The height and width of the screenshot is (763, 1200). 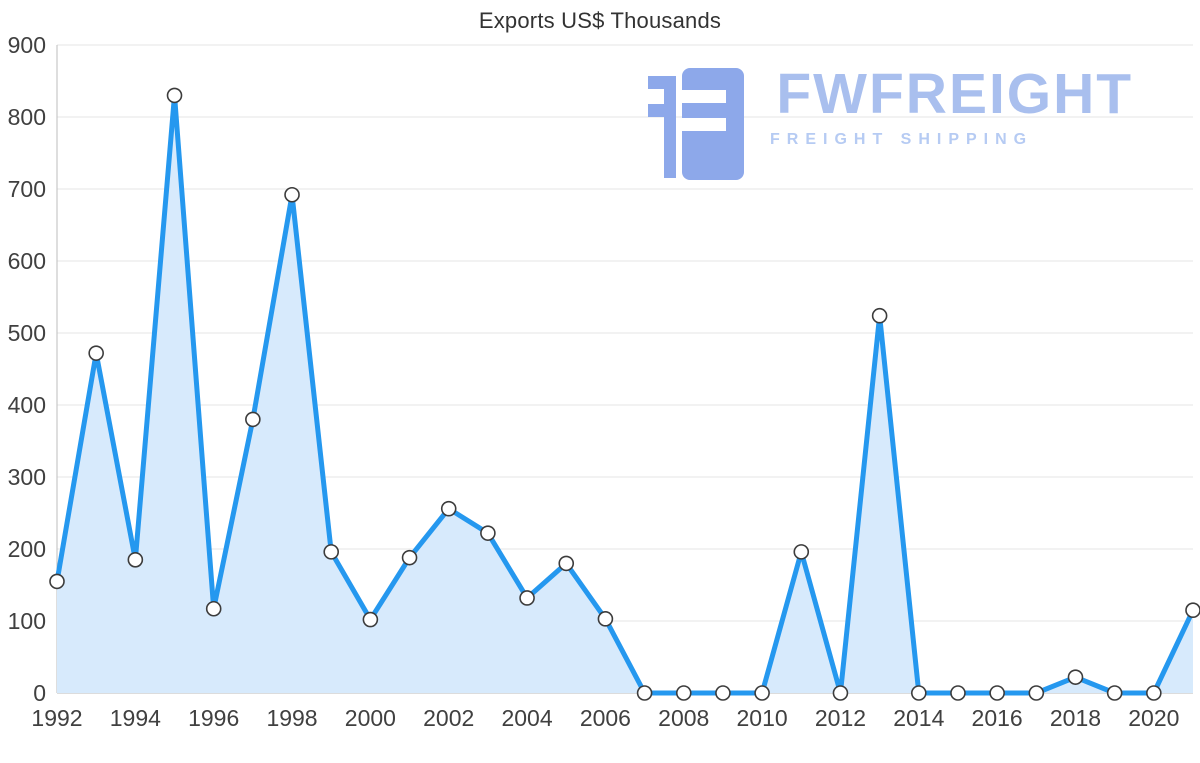 I want to click on x-tick-label: 2016, so click(x=997, y=718).